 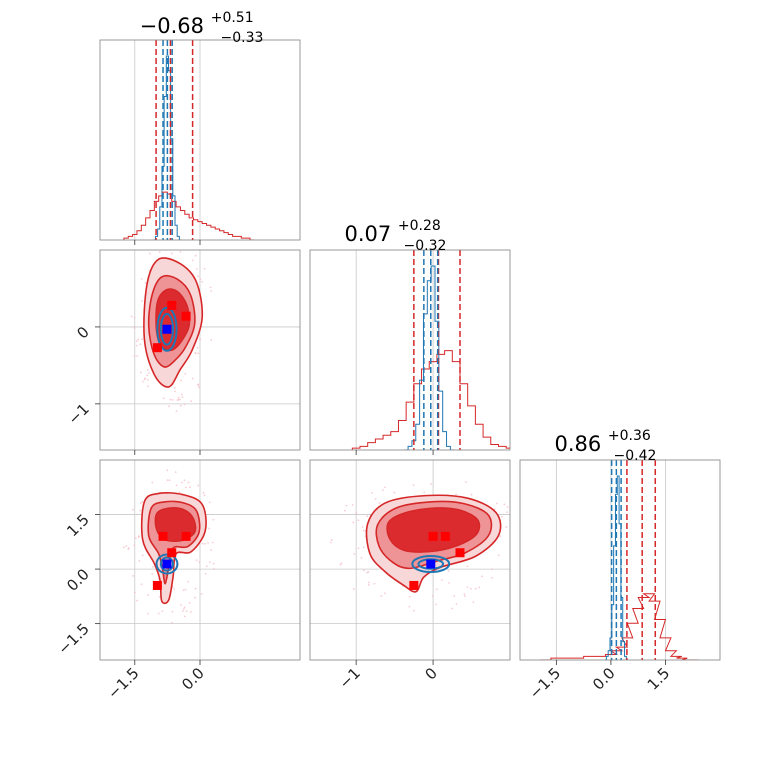 I want to click on param-2-lower-error: −0.32, so click(x=425, y=246).